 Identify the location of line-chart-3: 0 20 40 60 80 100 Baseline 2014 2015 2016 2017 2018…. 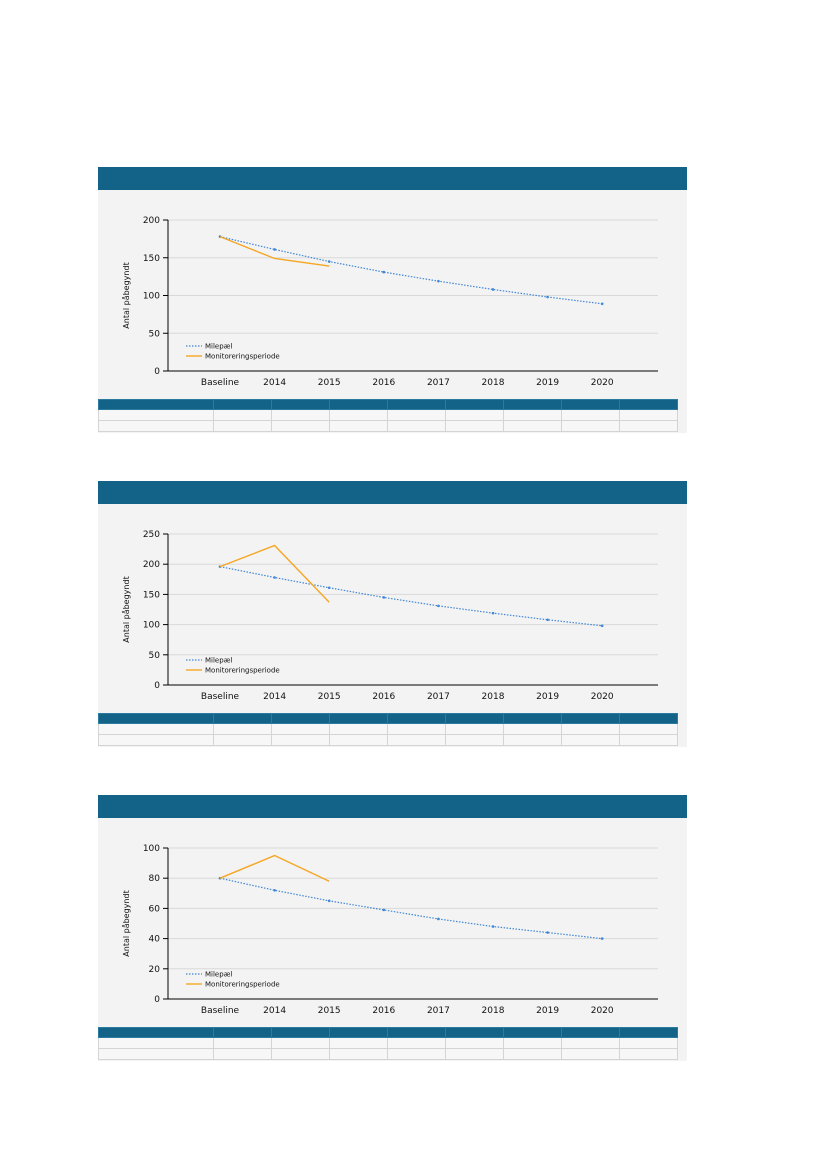
(389, 930).